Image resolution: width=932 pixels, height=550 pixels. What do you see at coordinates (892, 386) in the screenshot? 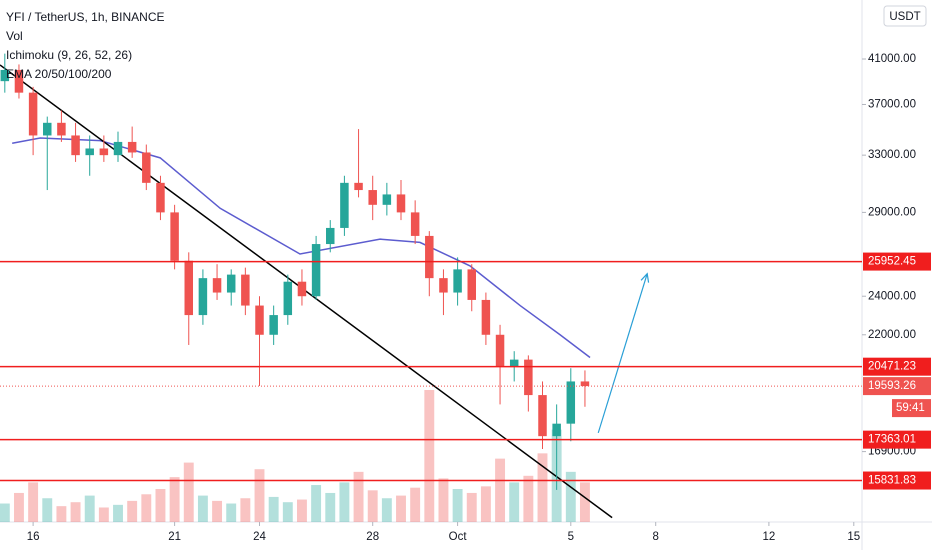
I see `current-price-label: 19593.26` at bounding box center [892, 386].